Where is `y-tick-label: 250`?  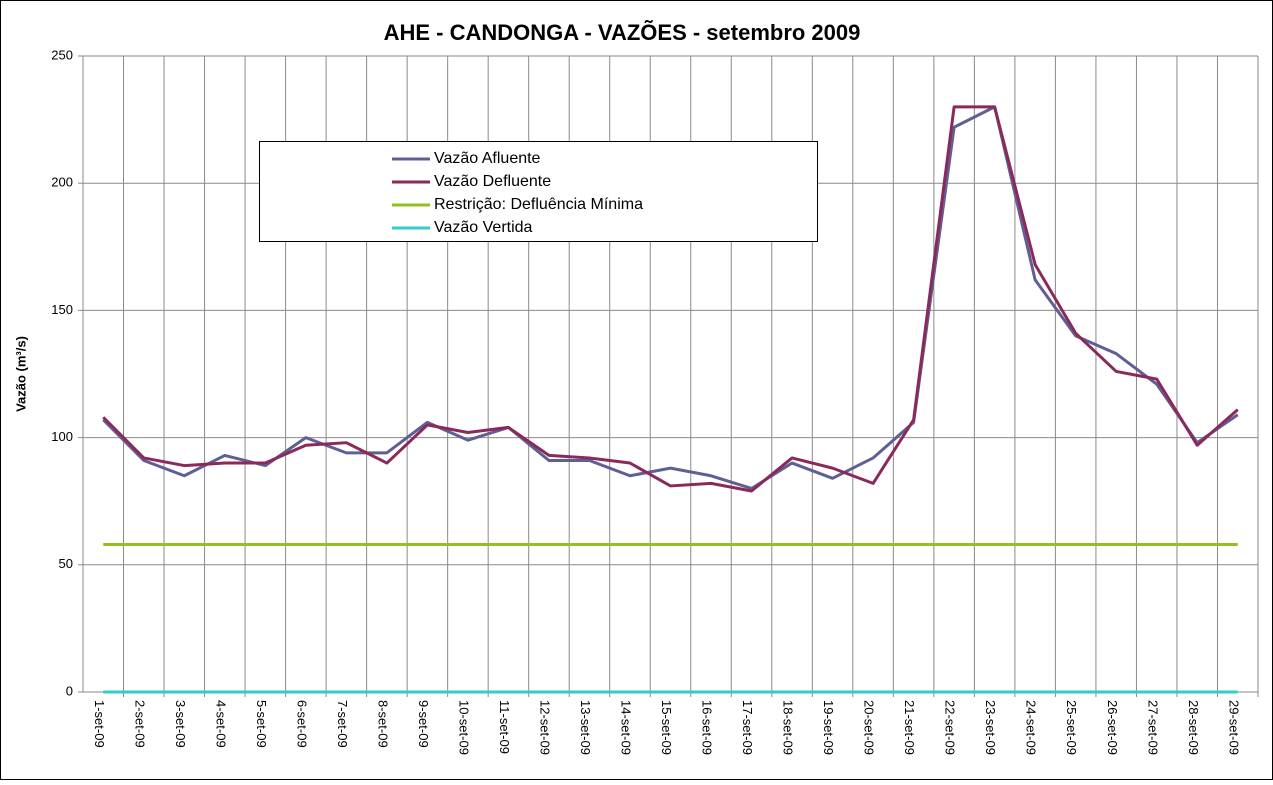
y-tick-label: 250 is located at coordinates (62, 54).